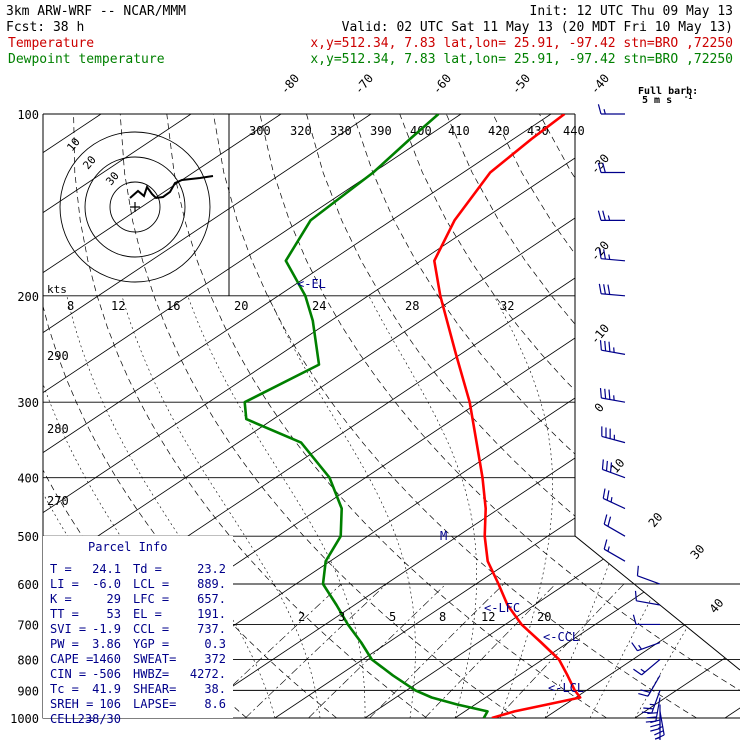 This screenshot has height=740, width=740. What do you see at coordinates (106, 584) in the screenshot?
I see `parcel-info-v1: -6.0` at bounding box center [106, 584].